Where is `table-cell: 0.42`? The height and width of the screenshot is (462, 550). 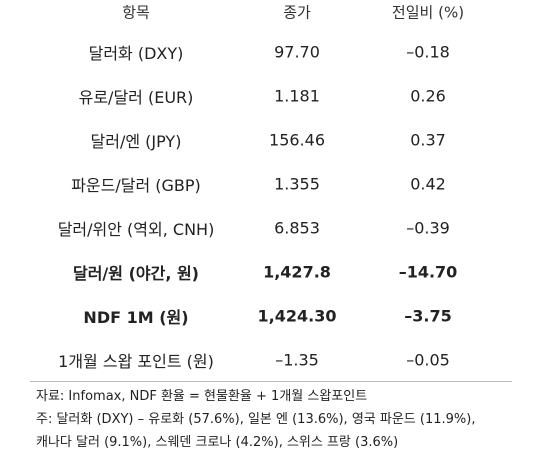
table-cell: 0.42 is located at coordinates (428, 184).